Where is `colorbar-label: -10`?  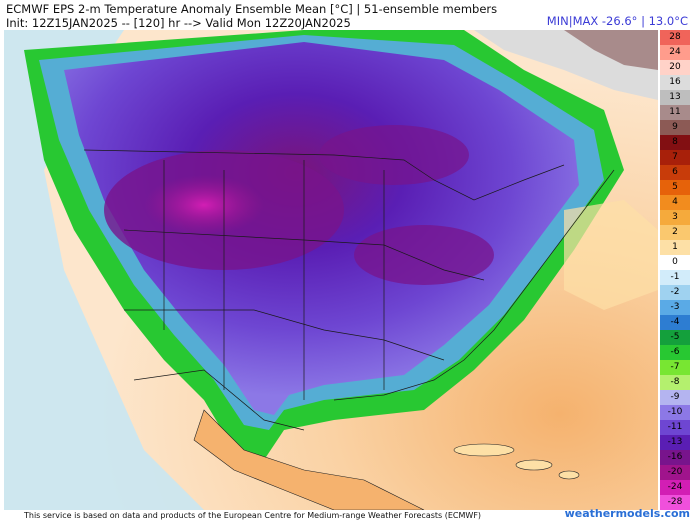 colorbar-label: -10 is located at coordinates (675, 412).